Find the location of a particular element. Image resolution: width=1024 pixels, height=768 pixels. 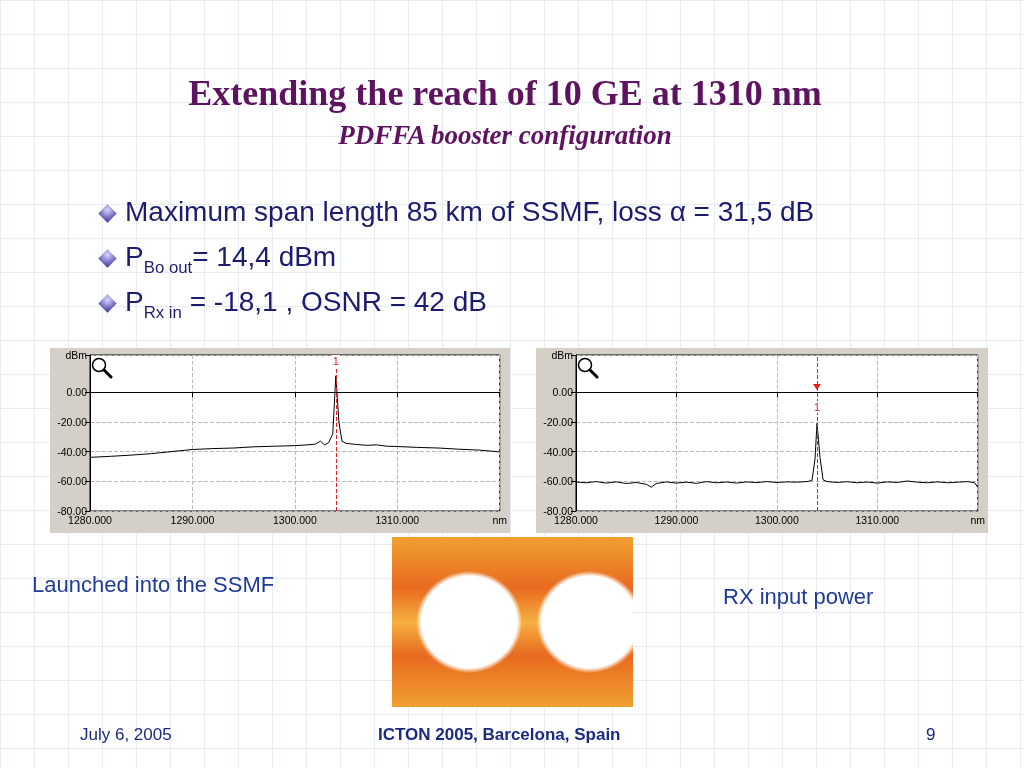

text: ICTON 2005, Barcelona, Spain is located at coordinates (499, 735).